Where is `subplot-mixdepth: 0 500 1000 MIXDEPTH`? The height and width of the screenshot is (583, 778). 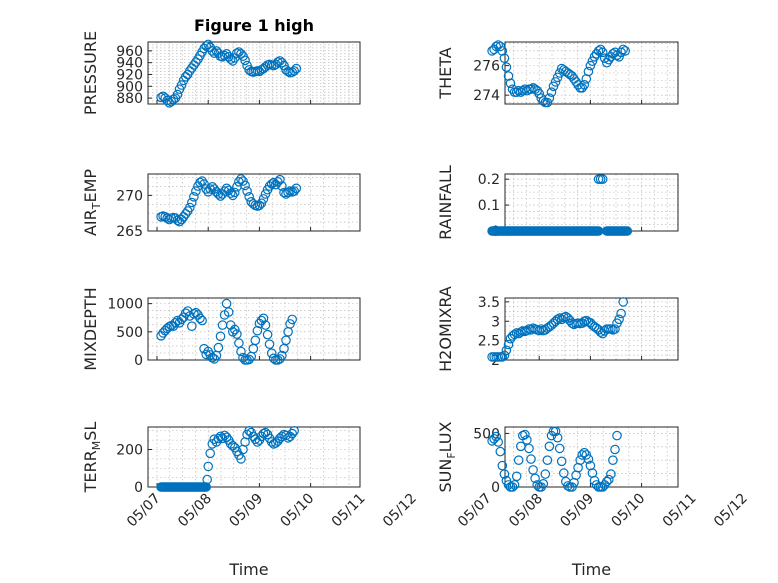 subplot-mixdepth: 0 500 1000 MIXDEPTH is located at coordinates (221, 329).